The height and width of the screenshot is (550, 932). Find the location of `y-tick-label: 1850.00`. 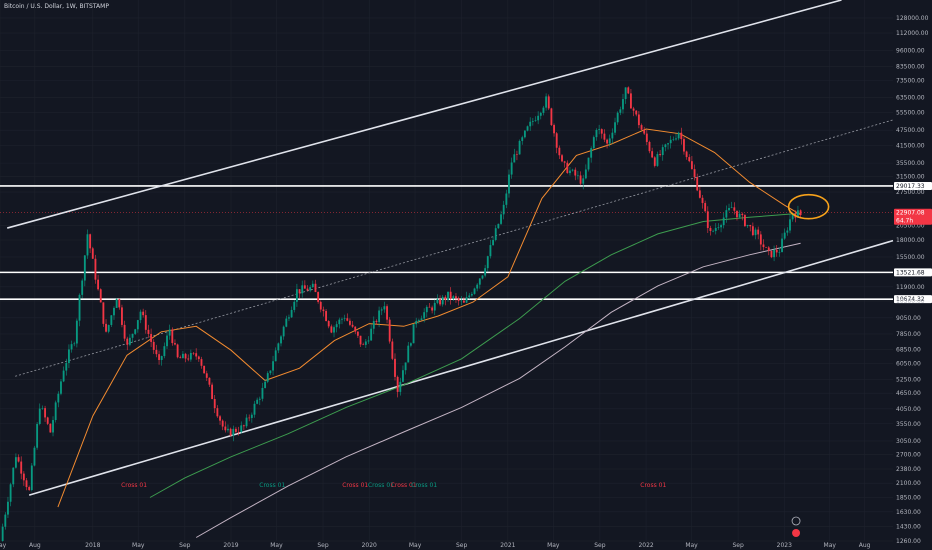

y-tick-label: 1850.00 is located at coordinates (908, 498).